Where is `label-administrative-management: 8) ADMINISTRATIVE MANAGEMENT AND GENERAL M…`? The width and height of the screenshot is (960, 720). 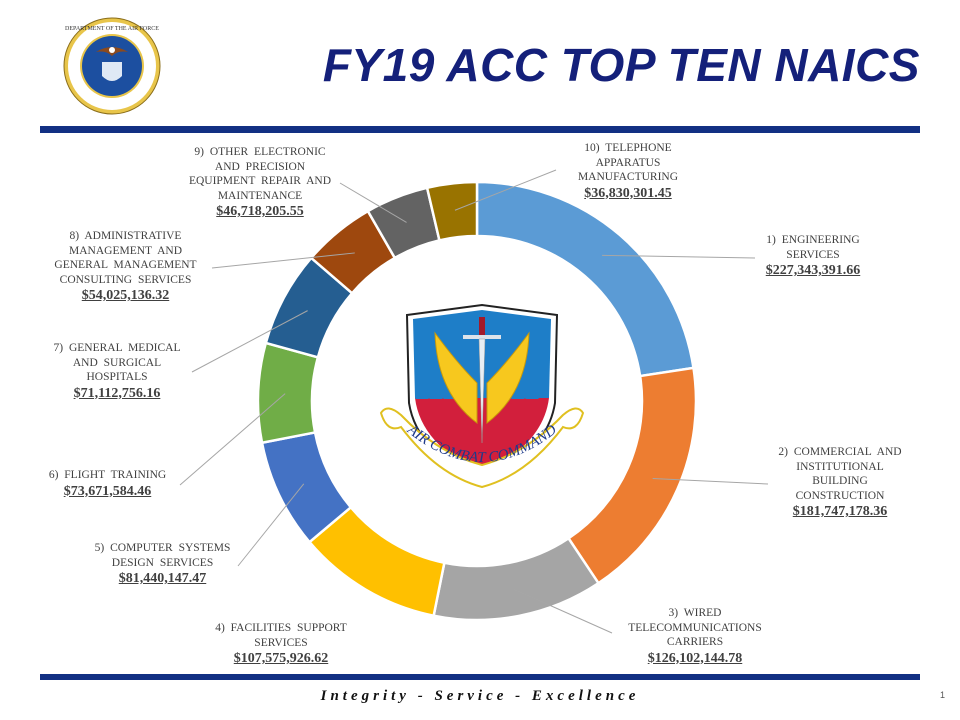
label-administrative-management: 8) ADMINISTRATIVE MANAGEMENT AND GENERAL M… is located at coordinates (125, 266).